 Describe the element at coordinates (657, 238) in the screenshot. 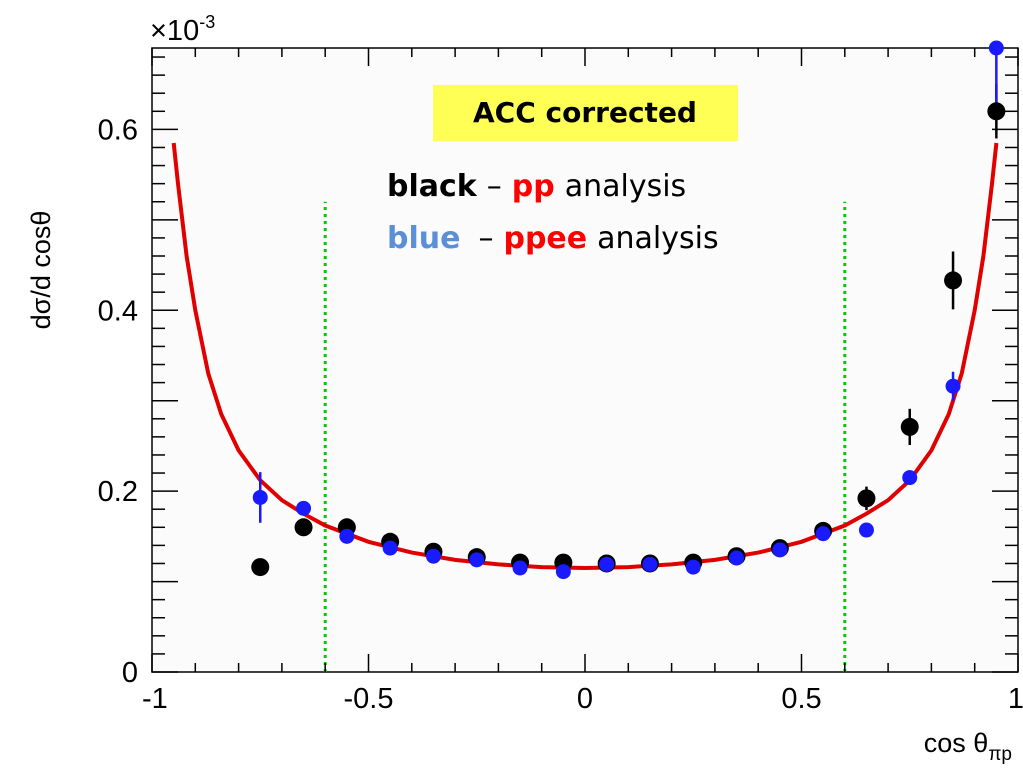

I see `legend-blue-rest: analysis` at that location.